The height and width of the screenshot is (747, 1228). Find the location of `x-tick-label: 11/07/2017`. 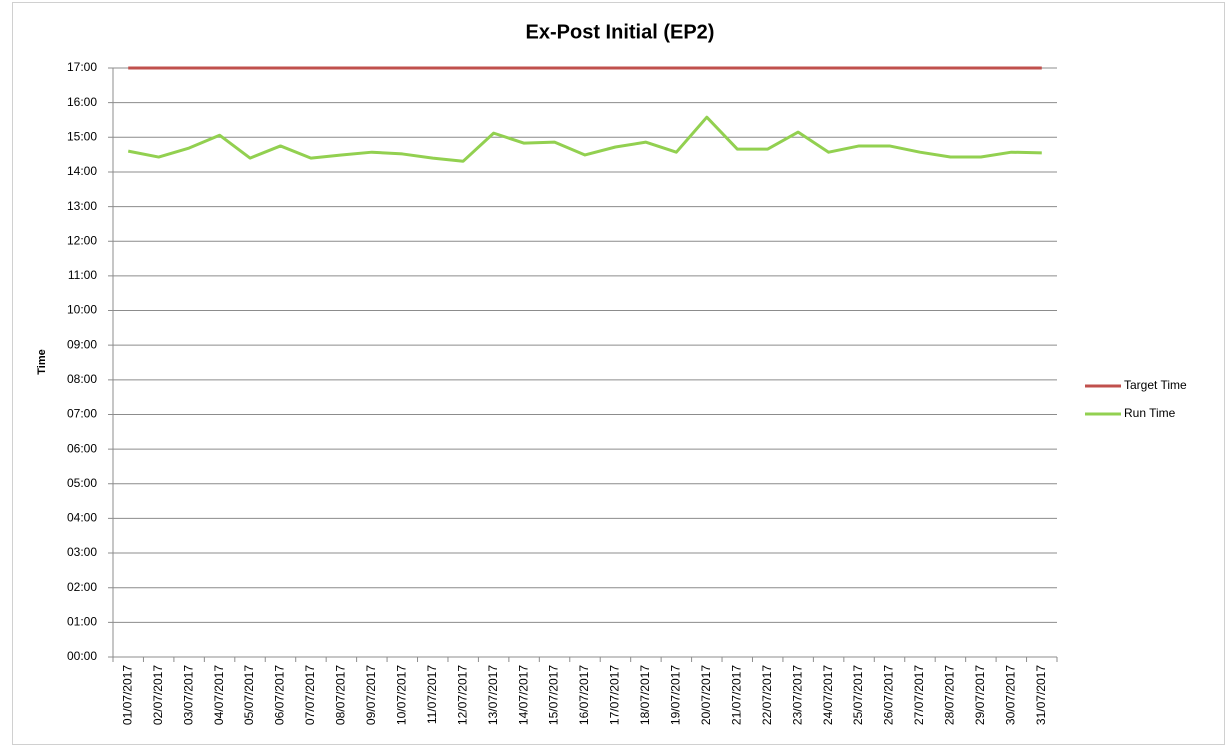

x-tick-label: 11/07/2017 is located at coordinates (432, 694).